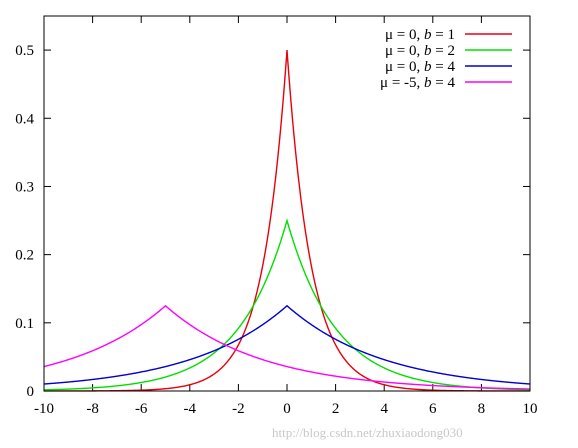 This screenshot has height=448, width=578. Describe the element at coordinates (482, 409) in the screenshot. I see `x-tick-label: 8` at that location.